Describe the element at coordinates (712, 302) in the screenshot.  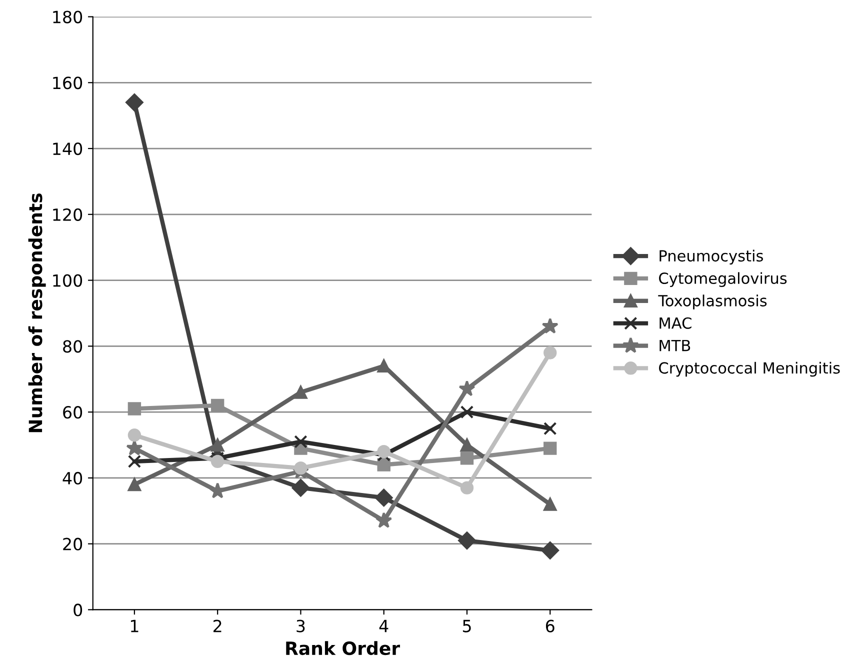
I see `legend-label: Toxoplasmosis` at that location.